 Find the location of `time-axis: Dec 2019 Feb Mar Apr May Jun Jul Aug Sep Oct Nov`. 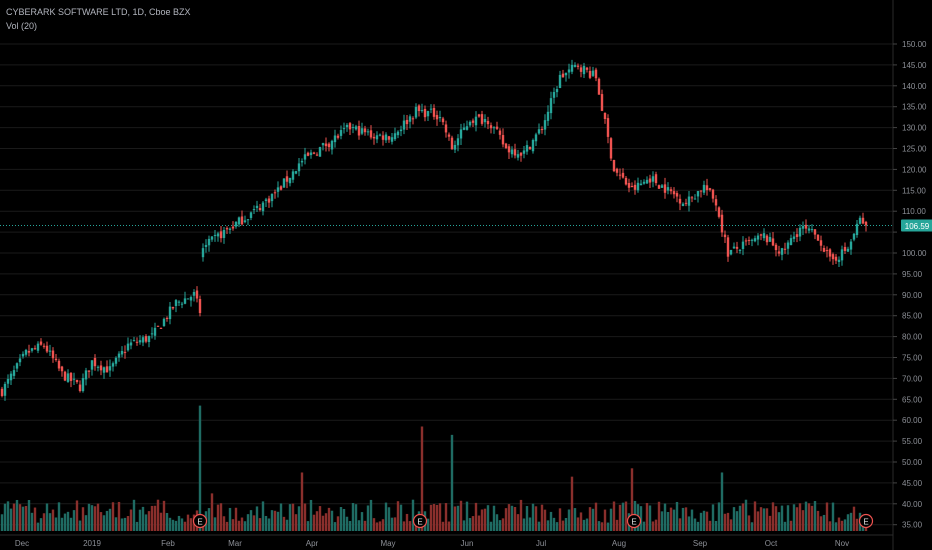

time-axis: Dec 2019 Feb Mar Apr May Jun Jul Aug Sep Oct Nov is located at coordinates (446, 541).